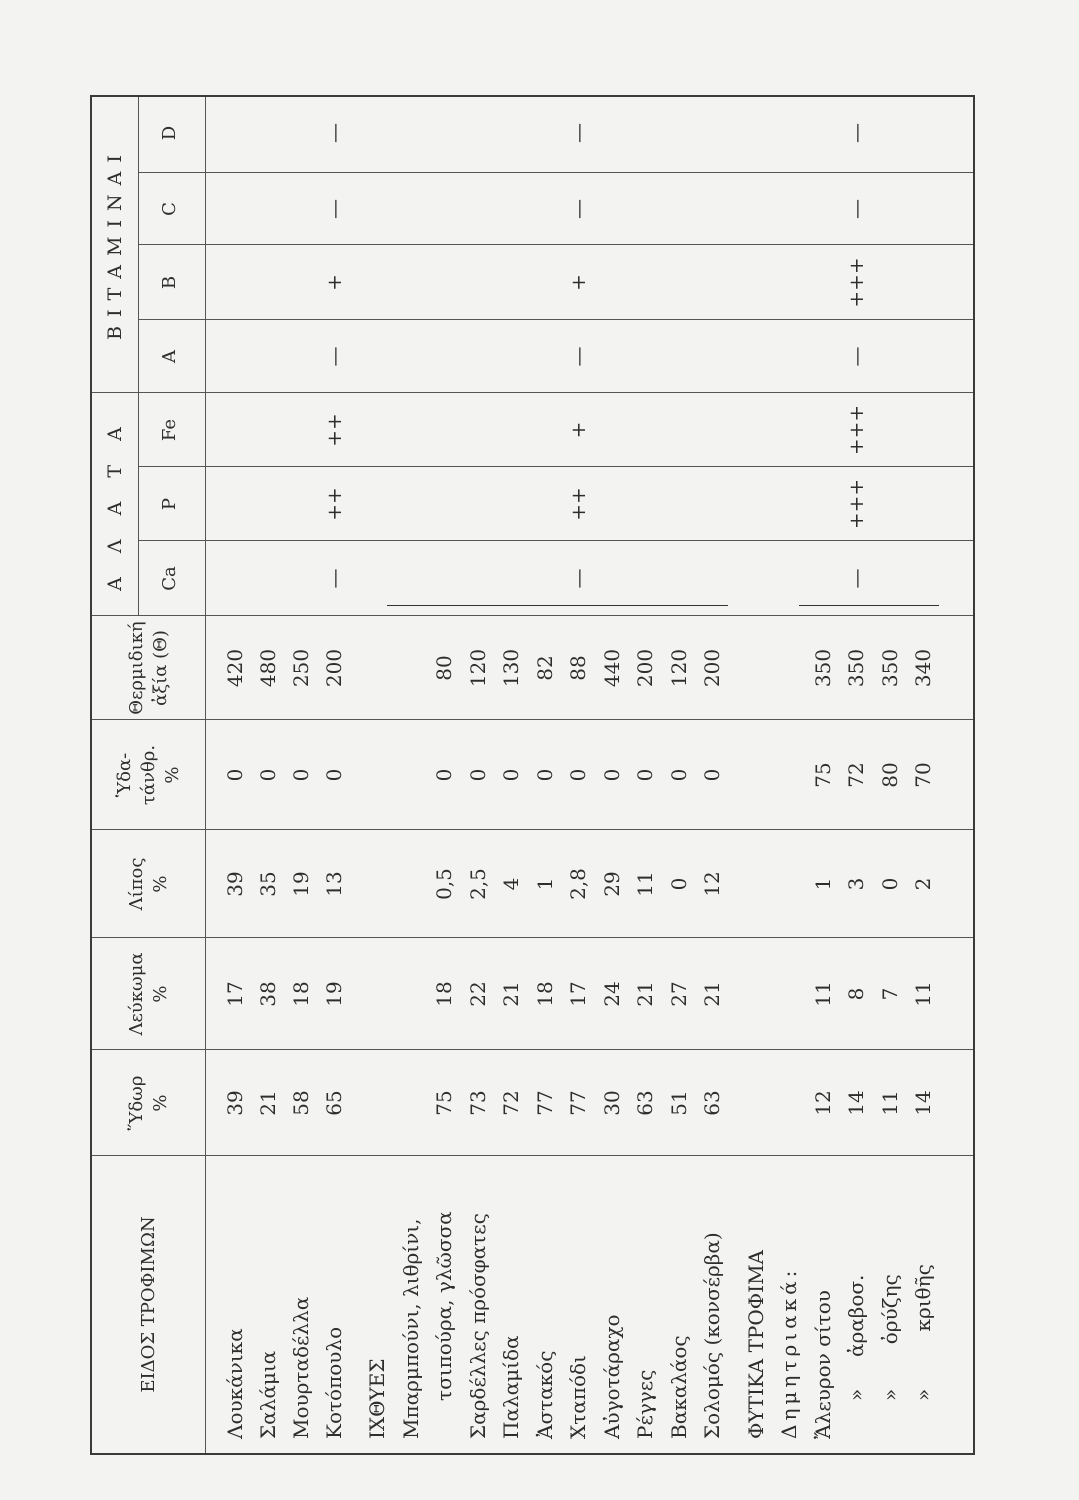 The width and height of the screenshot is (1079, 1500). What do you see at coordinates (544, 1394) in the screenshot?
I see `food-name: Ἀστακός` at bounding box center [544, 1394].